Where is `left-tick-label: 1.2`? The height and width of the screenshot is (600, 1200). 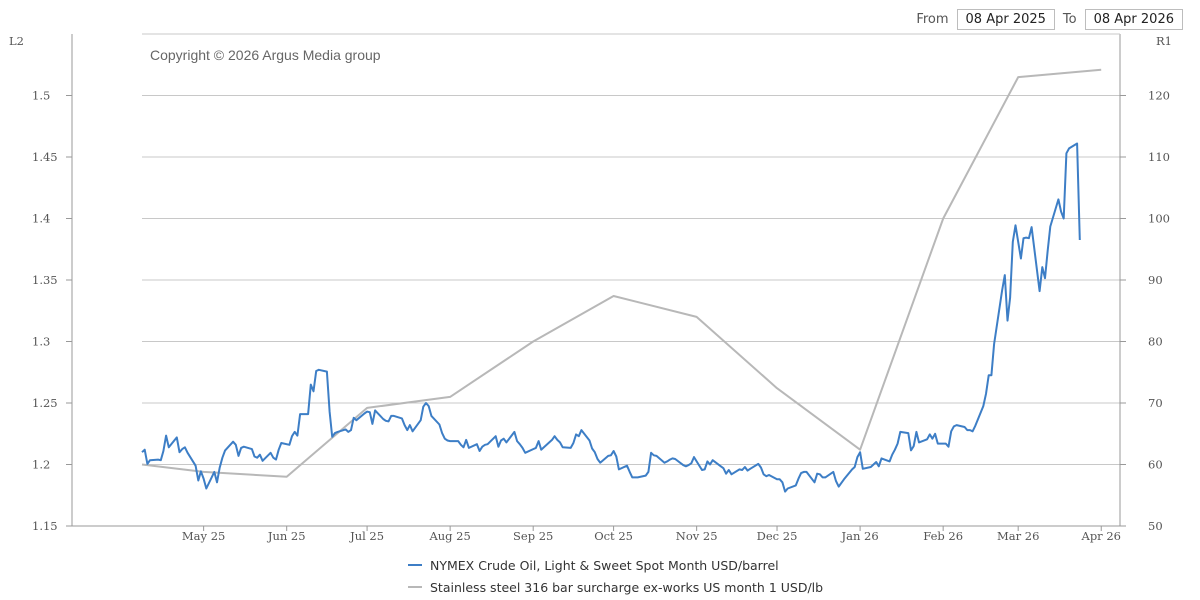 left-tick-label: 1.2 is located at coordinates (41, 465).